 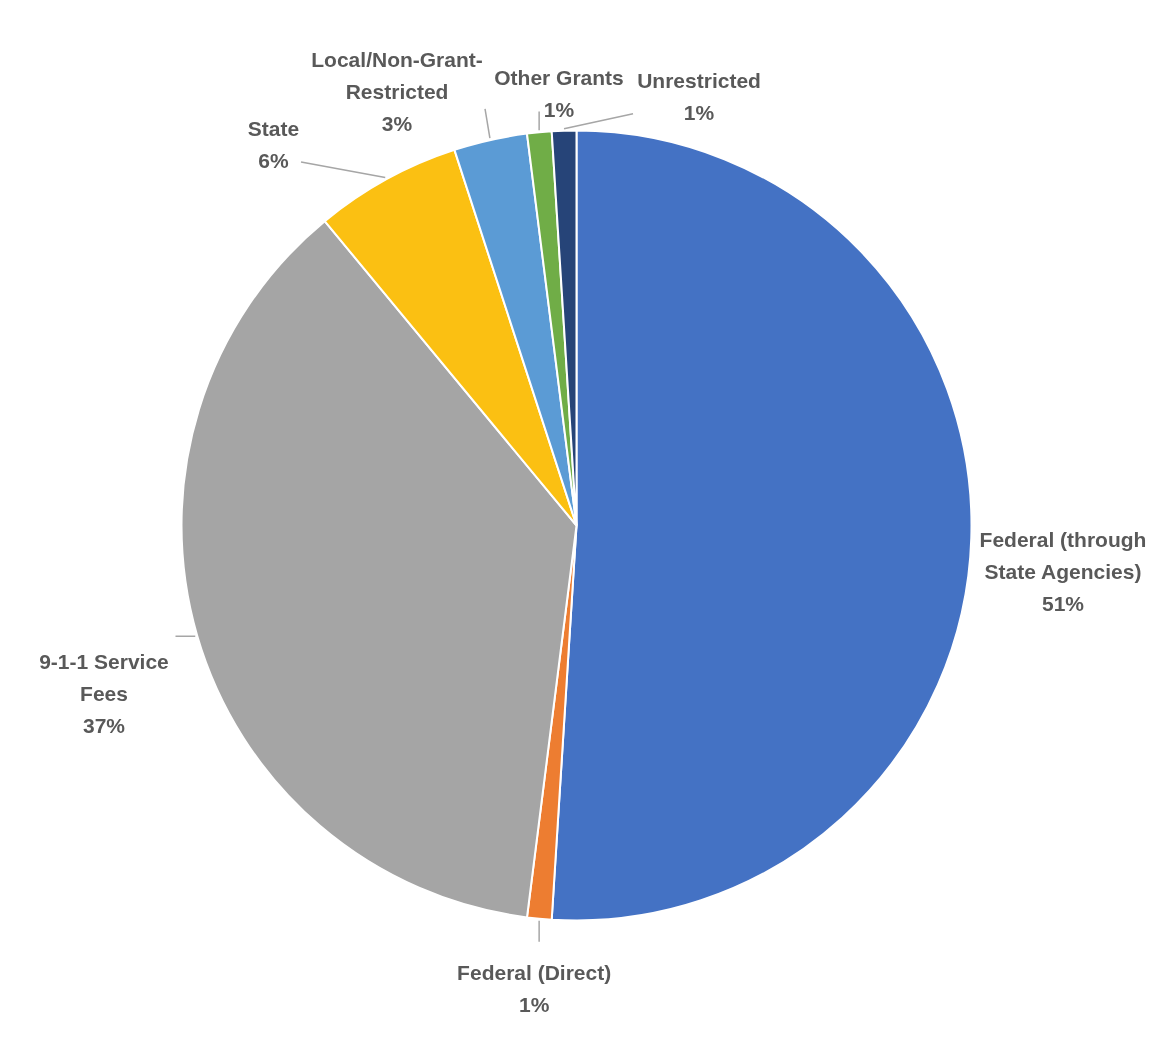 What do you see at coordinates (104, 677) in the screenshot?
I see `slice-label: 9-1-1 Service Fees` at bounding box center [104, 677].